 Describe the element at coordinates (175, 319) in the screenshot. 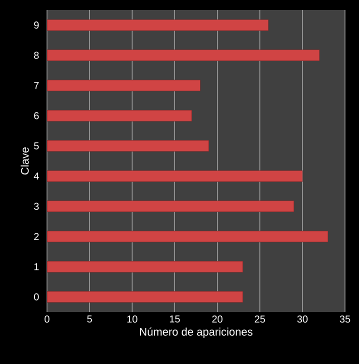

I see `x-tick-label: 15` at that location.